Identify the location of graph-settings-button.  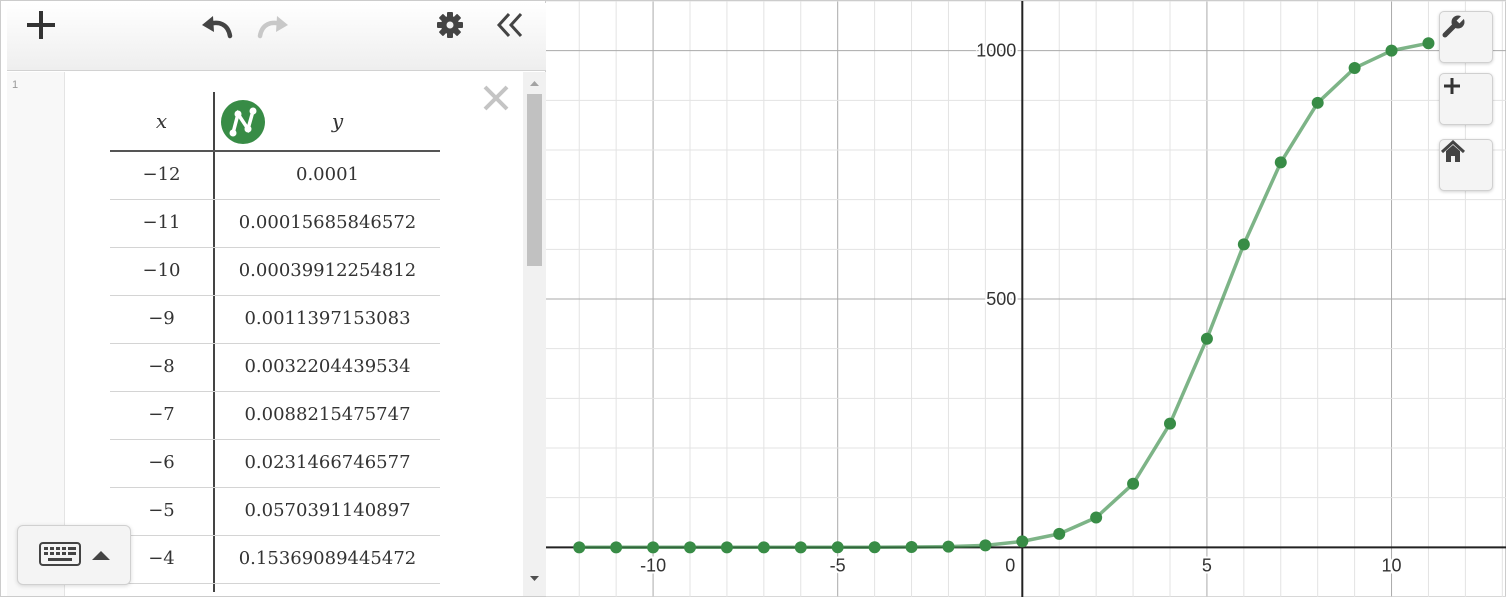
(1466, 37).